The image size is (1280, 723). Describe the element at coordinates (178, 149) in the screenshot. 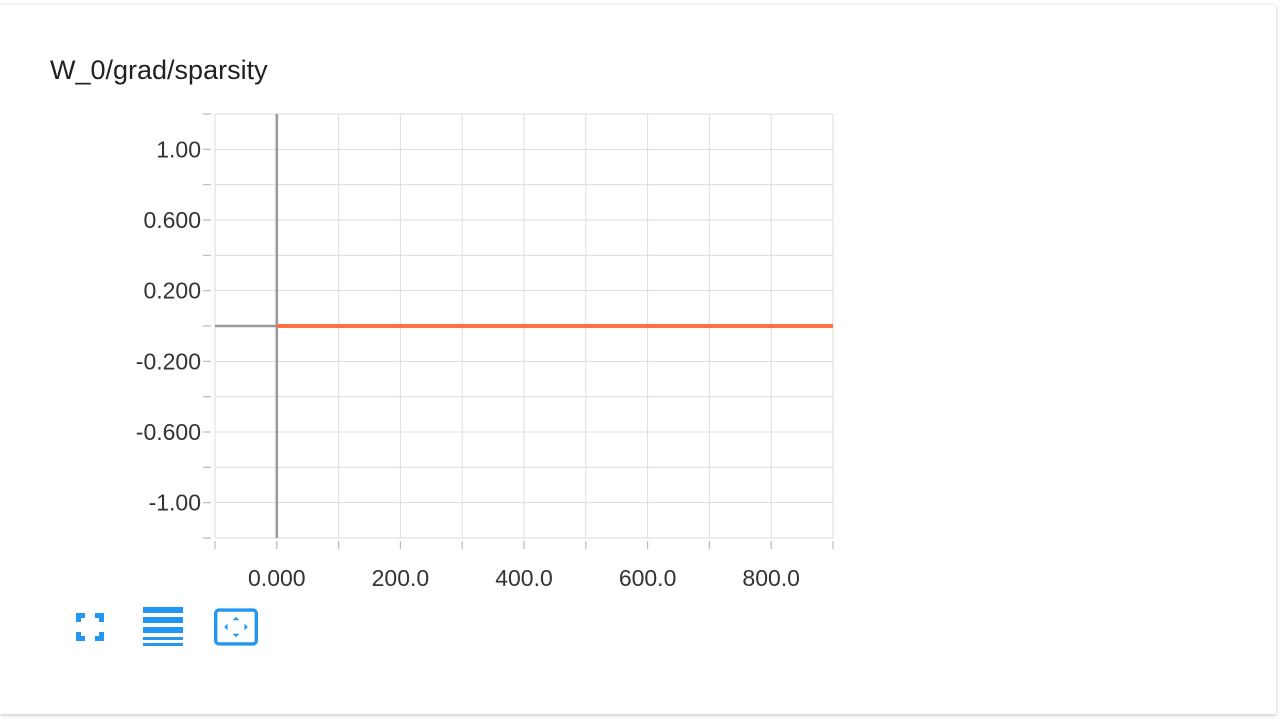

I see `y-tick-label: 1.00` at that location.